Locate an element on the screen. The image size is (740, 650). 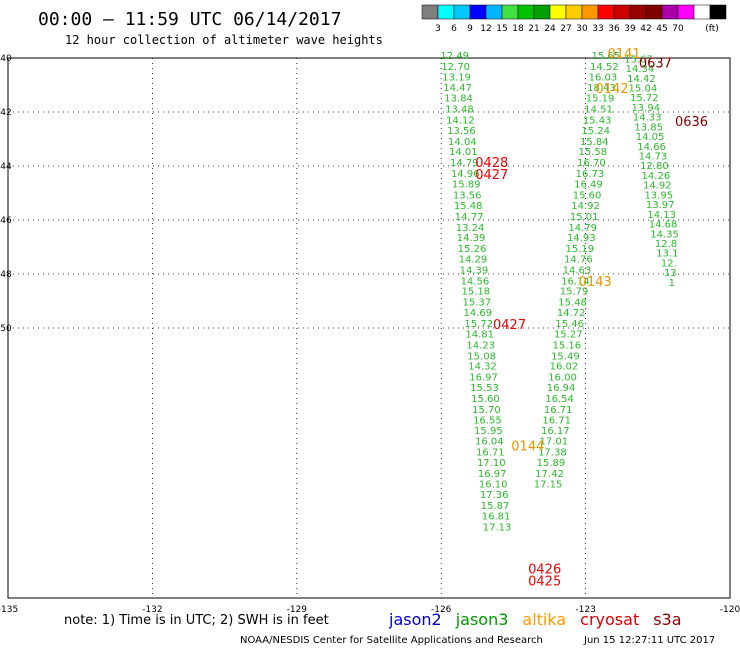
x-tick-label: -120 is located at coordinates (730, 610).